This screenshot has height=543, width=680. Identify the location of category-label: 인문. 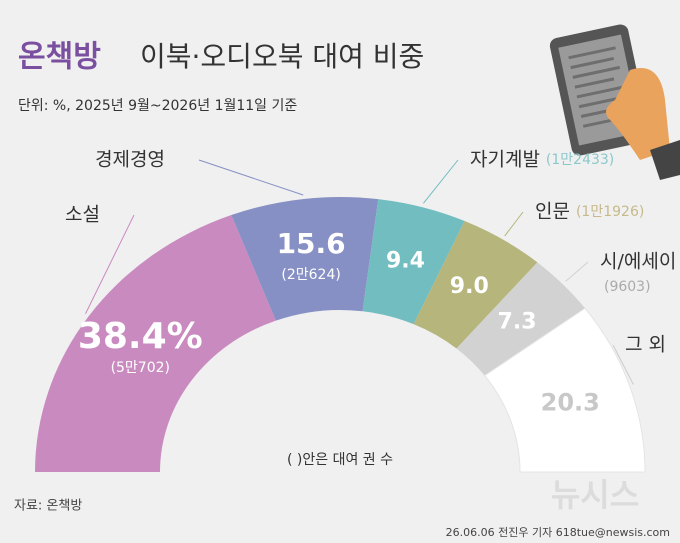
(552, 212).